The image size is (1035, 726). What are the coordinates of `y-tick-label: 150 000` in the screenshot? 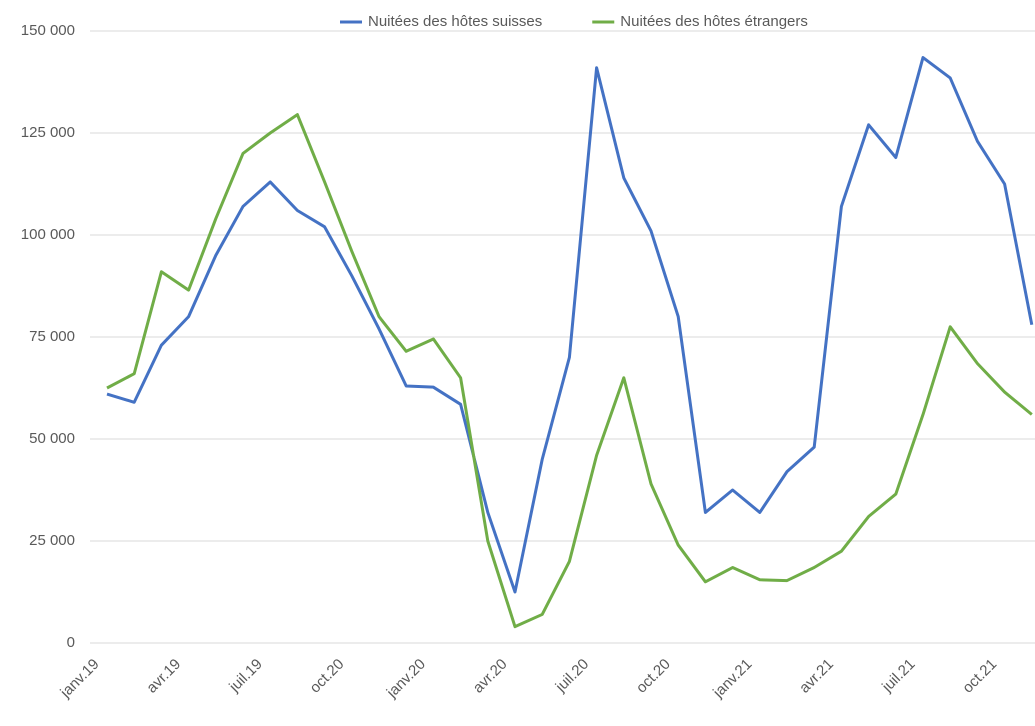 It's located at (48, 30).